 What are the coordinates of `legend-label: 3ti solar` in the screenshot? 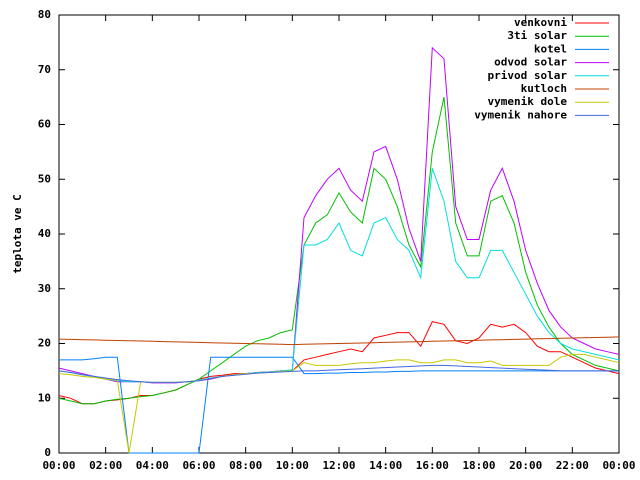 It's located at (537, 35).